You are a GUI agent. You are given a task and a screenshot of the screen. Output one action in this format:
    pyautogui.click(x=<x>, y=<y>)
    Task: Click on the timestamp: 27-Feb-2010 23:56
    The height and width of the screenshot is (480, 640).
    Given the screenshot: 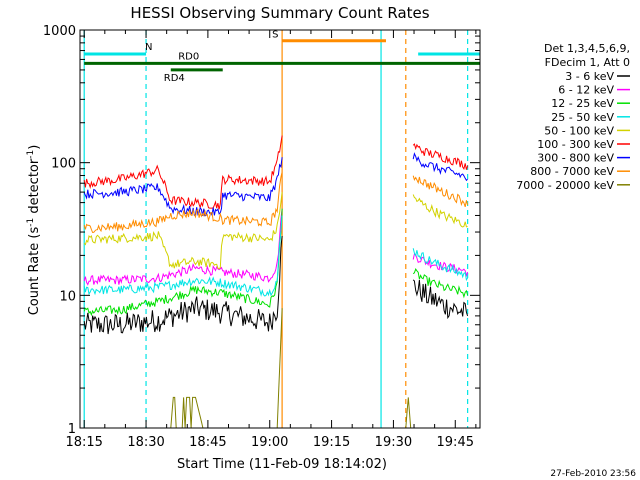 What is the action you would take?
    pyautogui.click(x=593, y=474)
    